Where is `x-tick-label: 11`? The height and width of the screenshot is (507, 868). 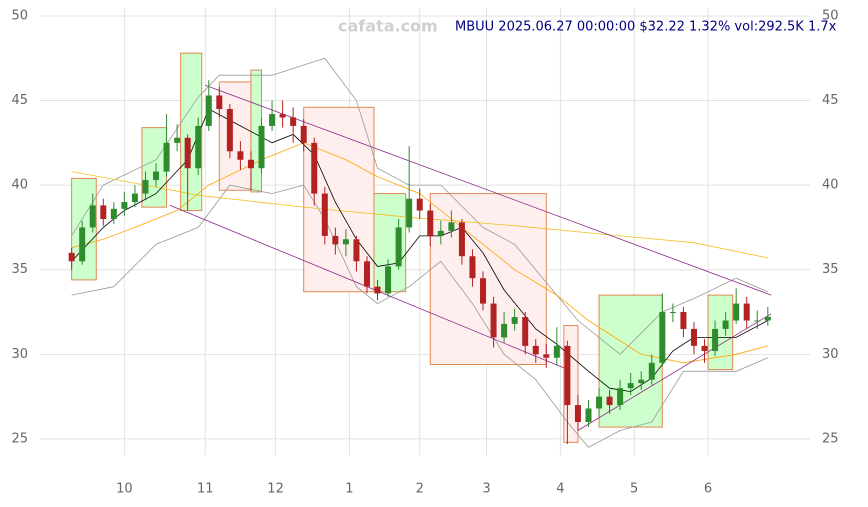 x-tick-label: 11 is located at coordinates (205, 489).